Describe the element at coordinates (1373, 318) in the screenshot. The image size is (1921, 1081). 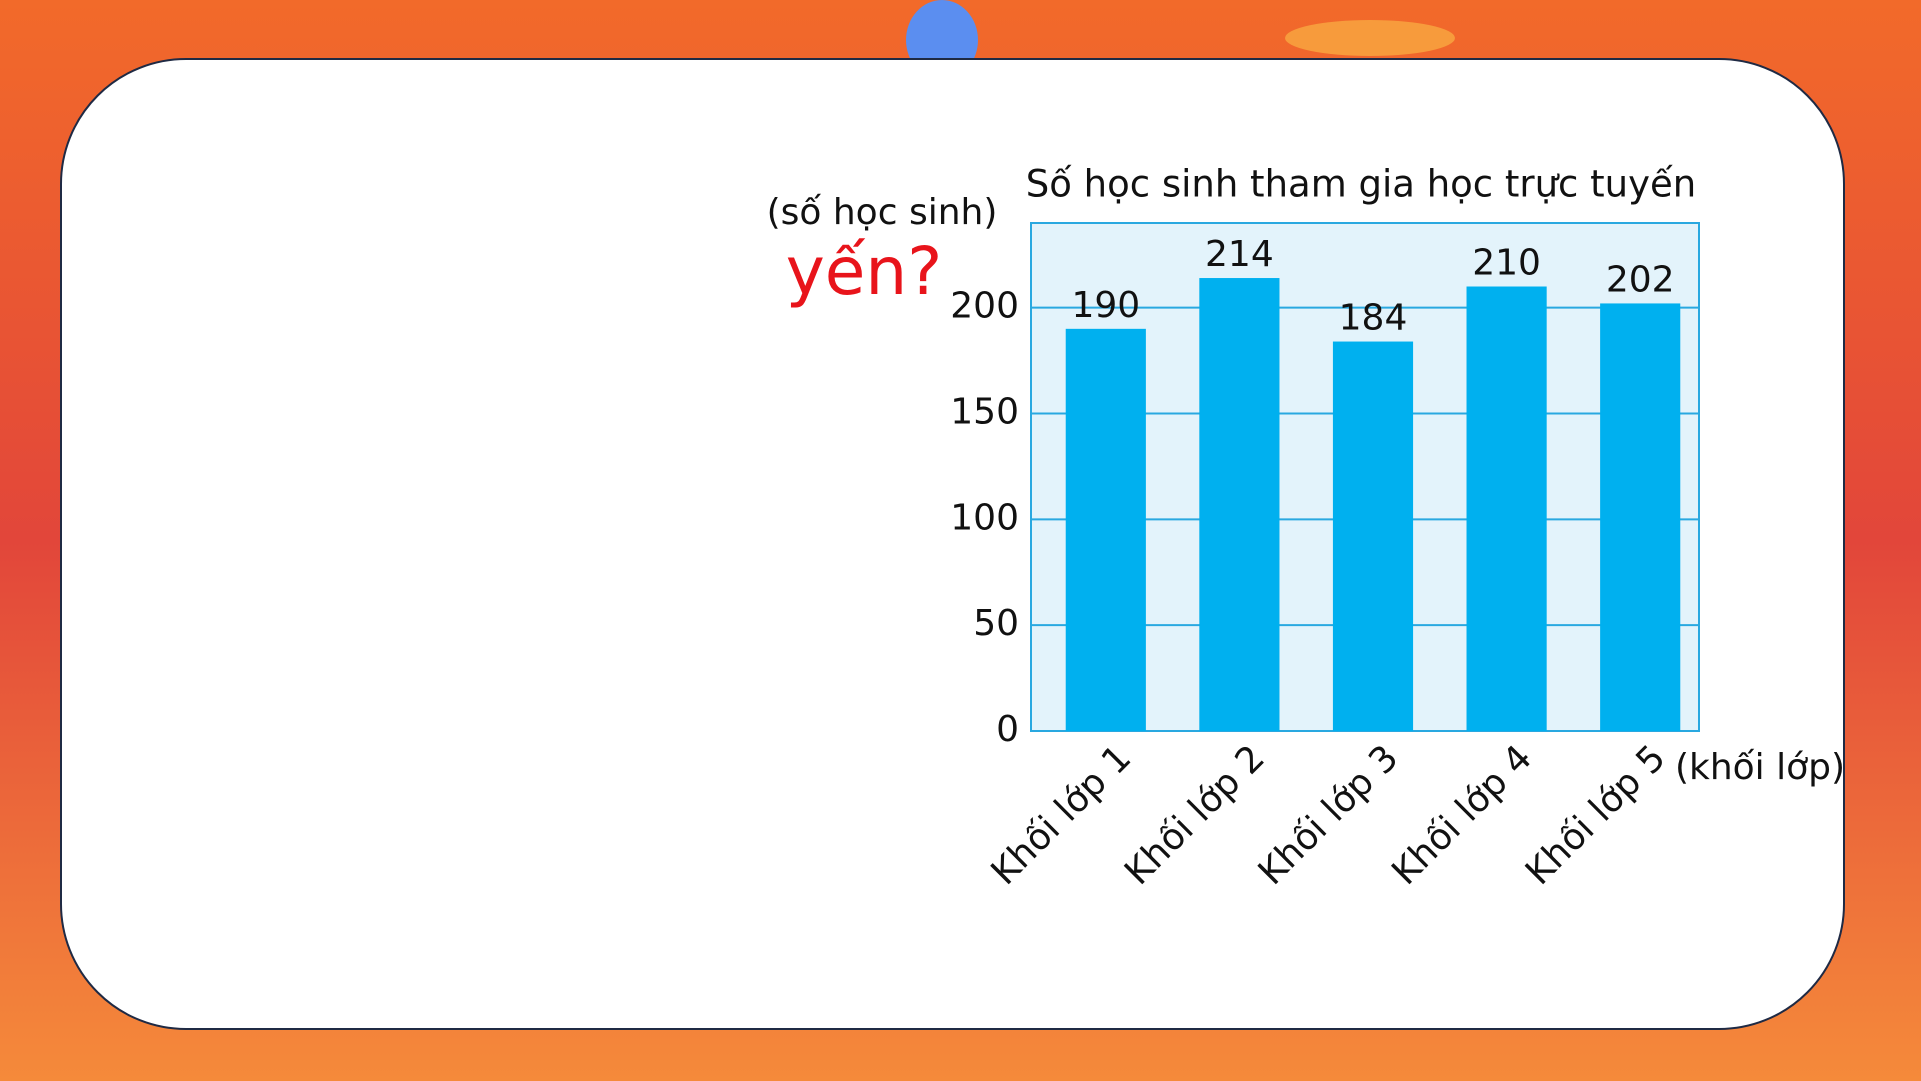
I see `value-label: 184` at that location.